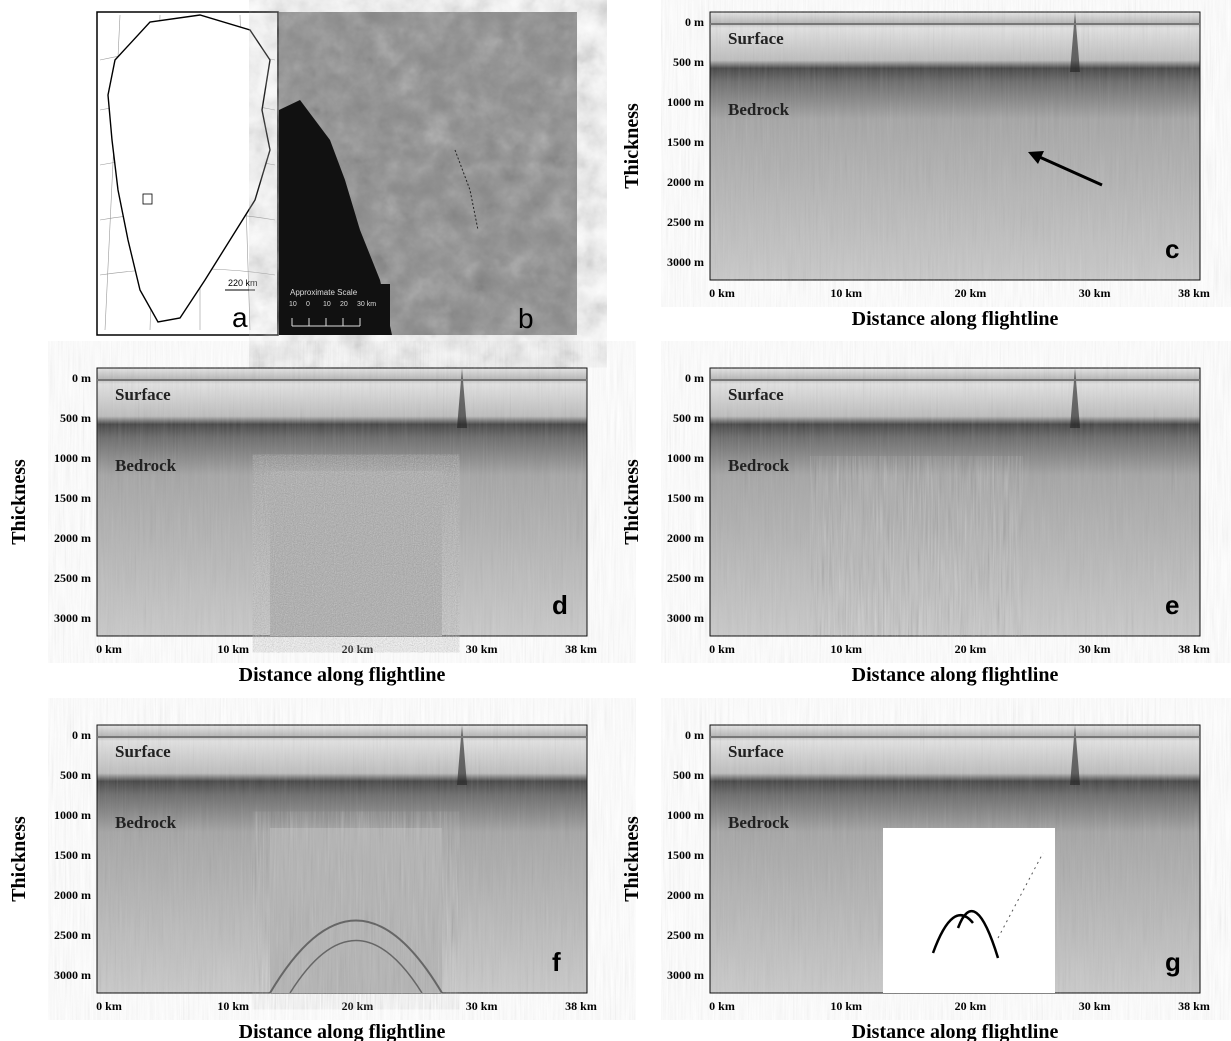 The height and width of the screenshot is (1041, 1231). What do you see at coordinates (1036, 157) in the screenshot?
I see `arrow-head` at bounding box center [1036, 157].